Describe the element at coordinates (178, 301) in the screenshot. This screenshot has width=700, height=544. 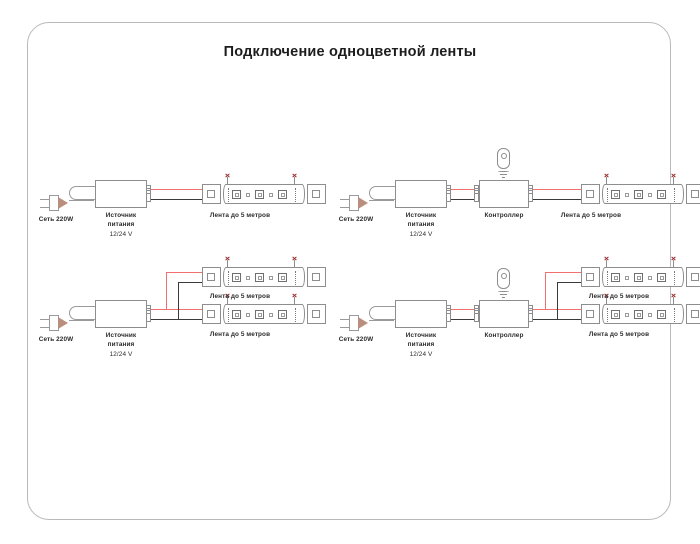
I see `negative-branch-wire` at that location.